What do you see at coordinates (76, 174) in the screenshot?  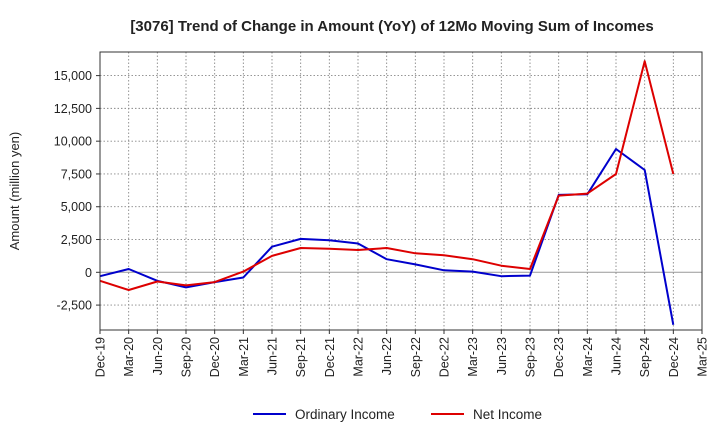 I see `y-tick-label: 7,500` at bounding box center [76, 174].